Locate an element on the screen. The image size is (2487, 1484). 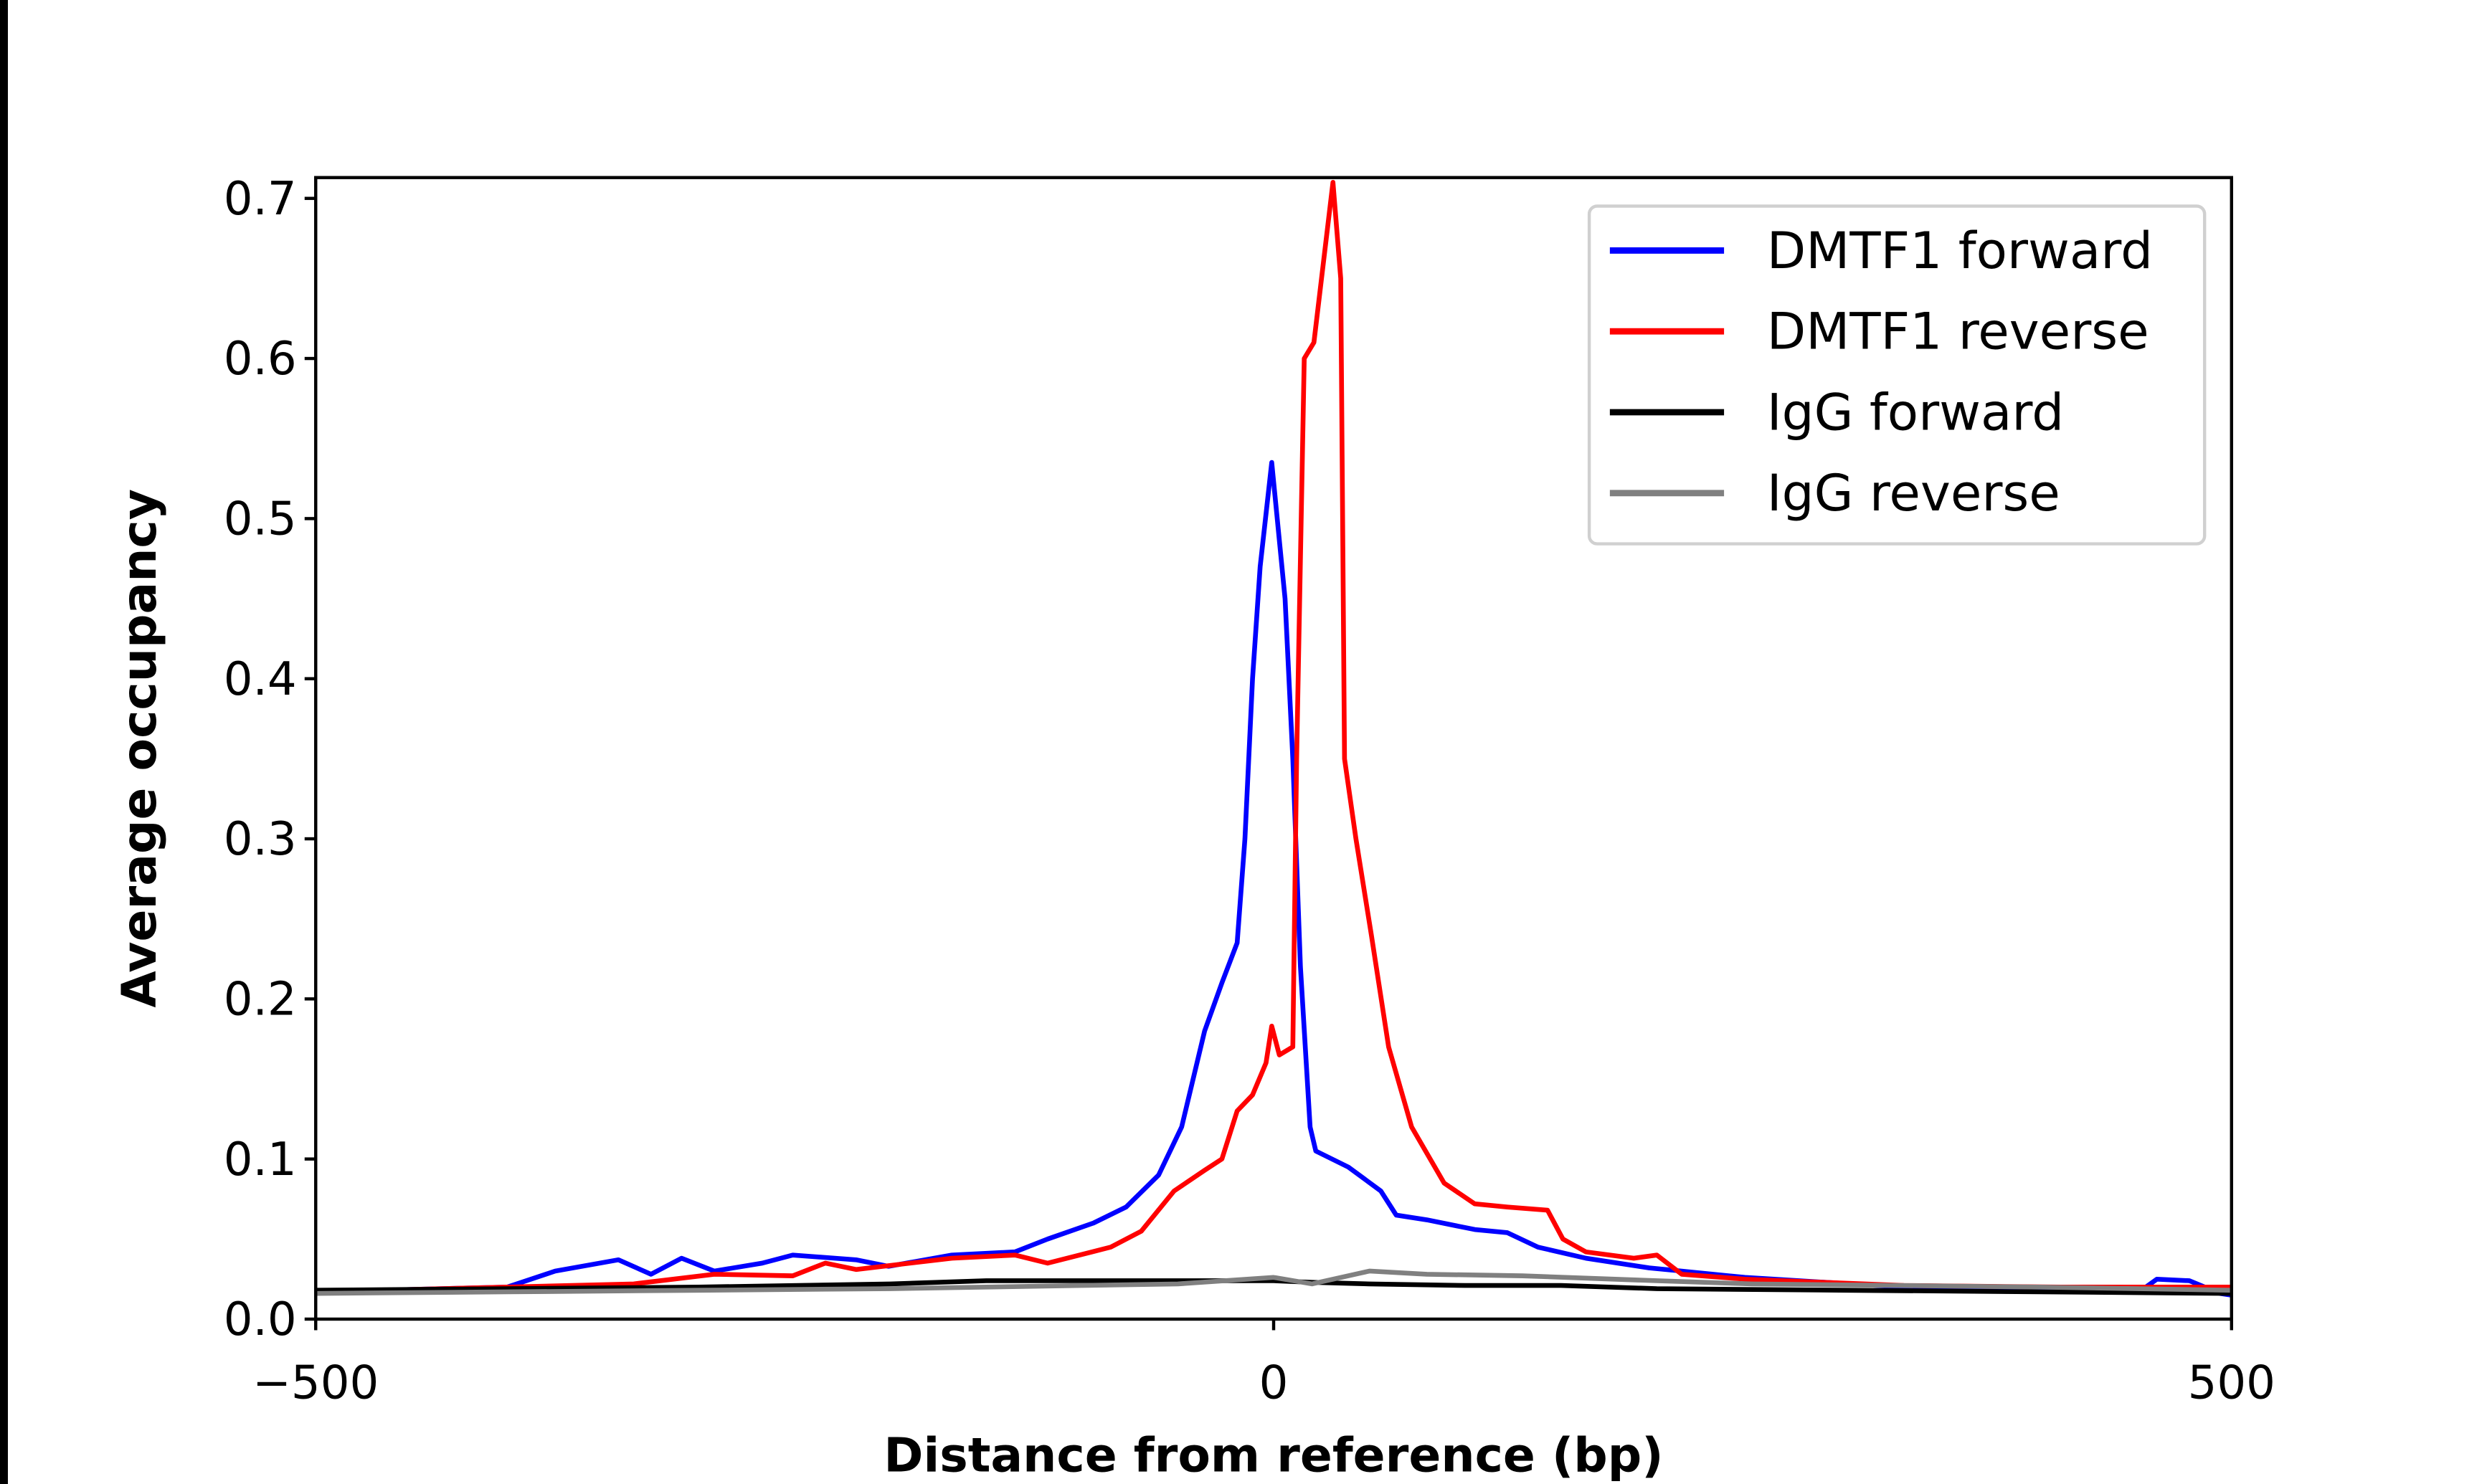
series-line-igg-reverse is located at coordinates (1274, 1282).